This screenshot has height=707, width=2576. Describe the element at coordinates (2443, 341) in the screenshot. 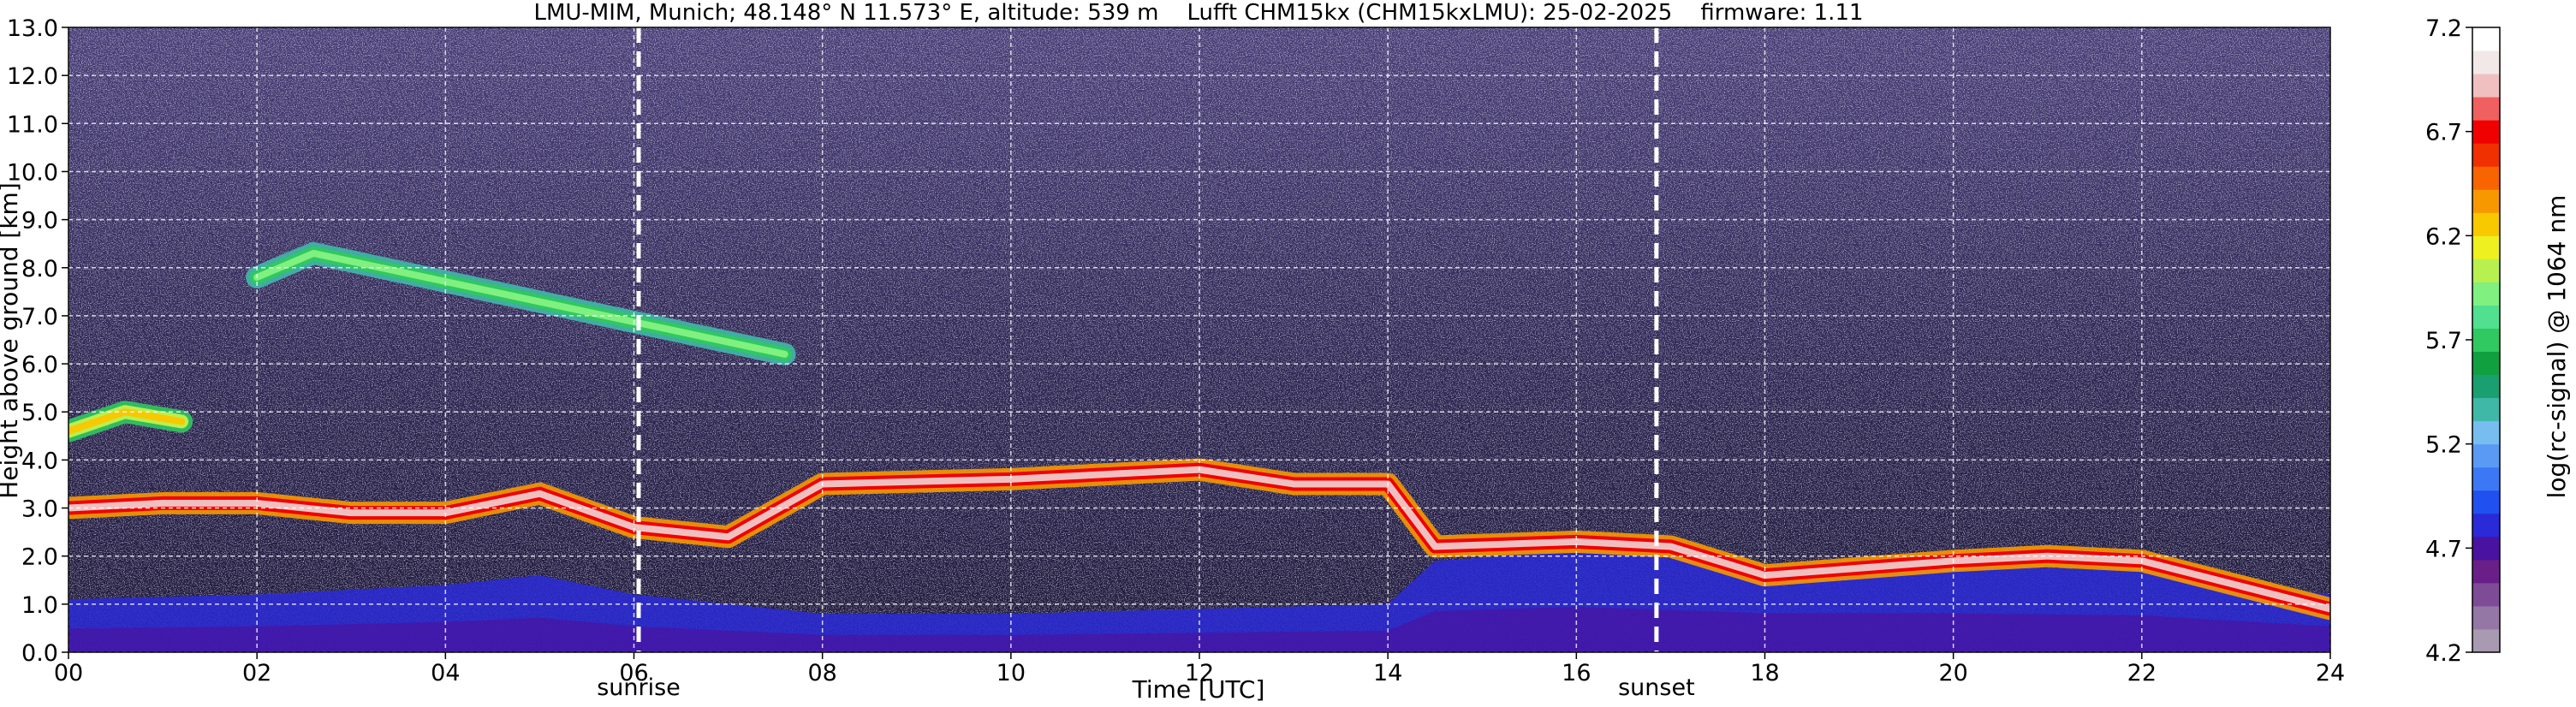

I see `colorbar-tick-label: 5.7` at that location.